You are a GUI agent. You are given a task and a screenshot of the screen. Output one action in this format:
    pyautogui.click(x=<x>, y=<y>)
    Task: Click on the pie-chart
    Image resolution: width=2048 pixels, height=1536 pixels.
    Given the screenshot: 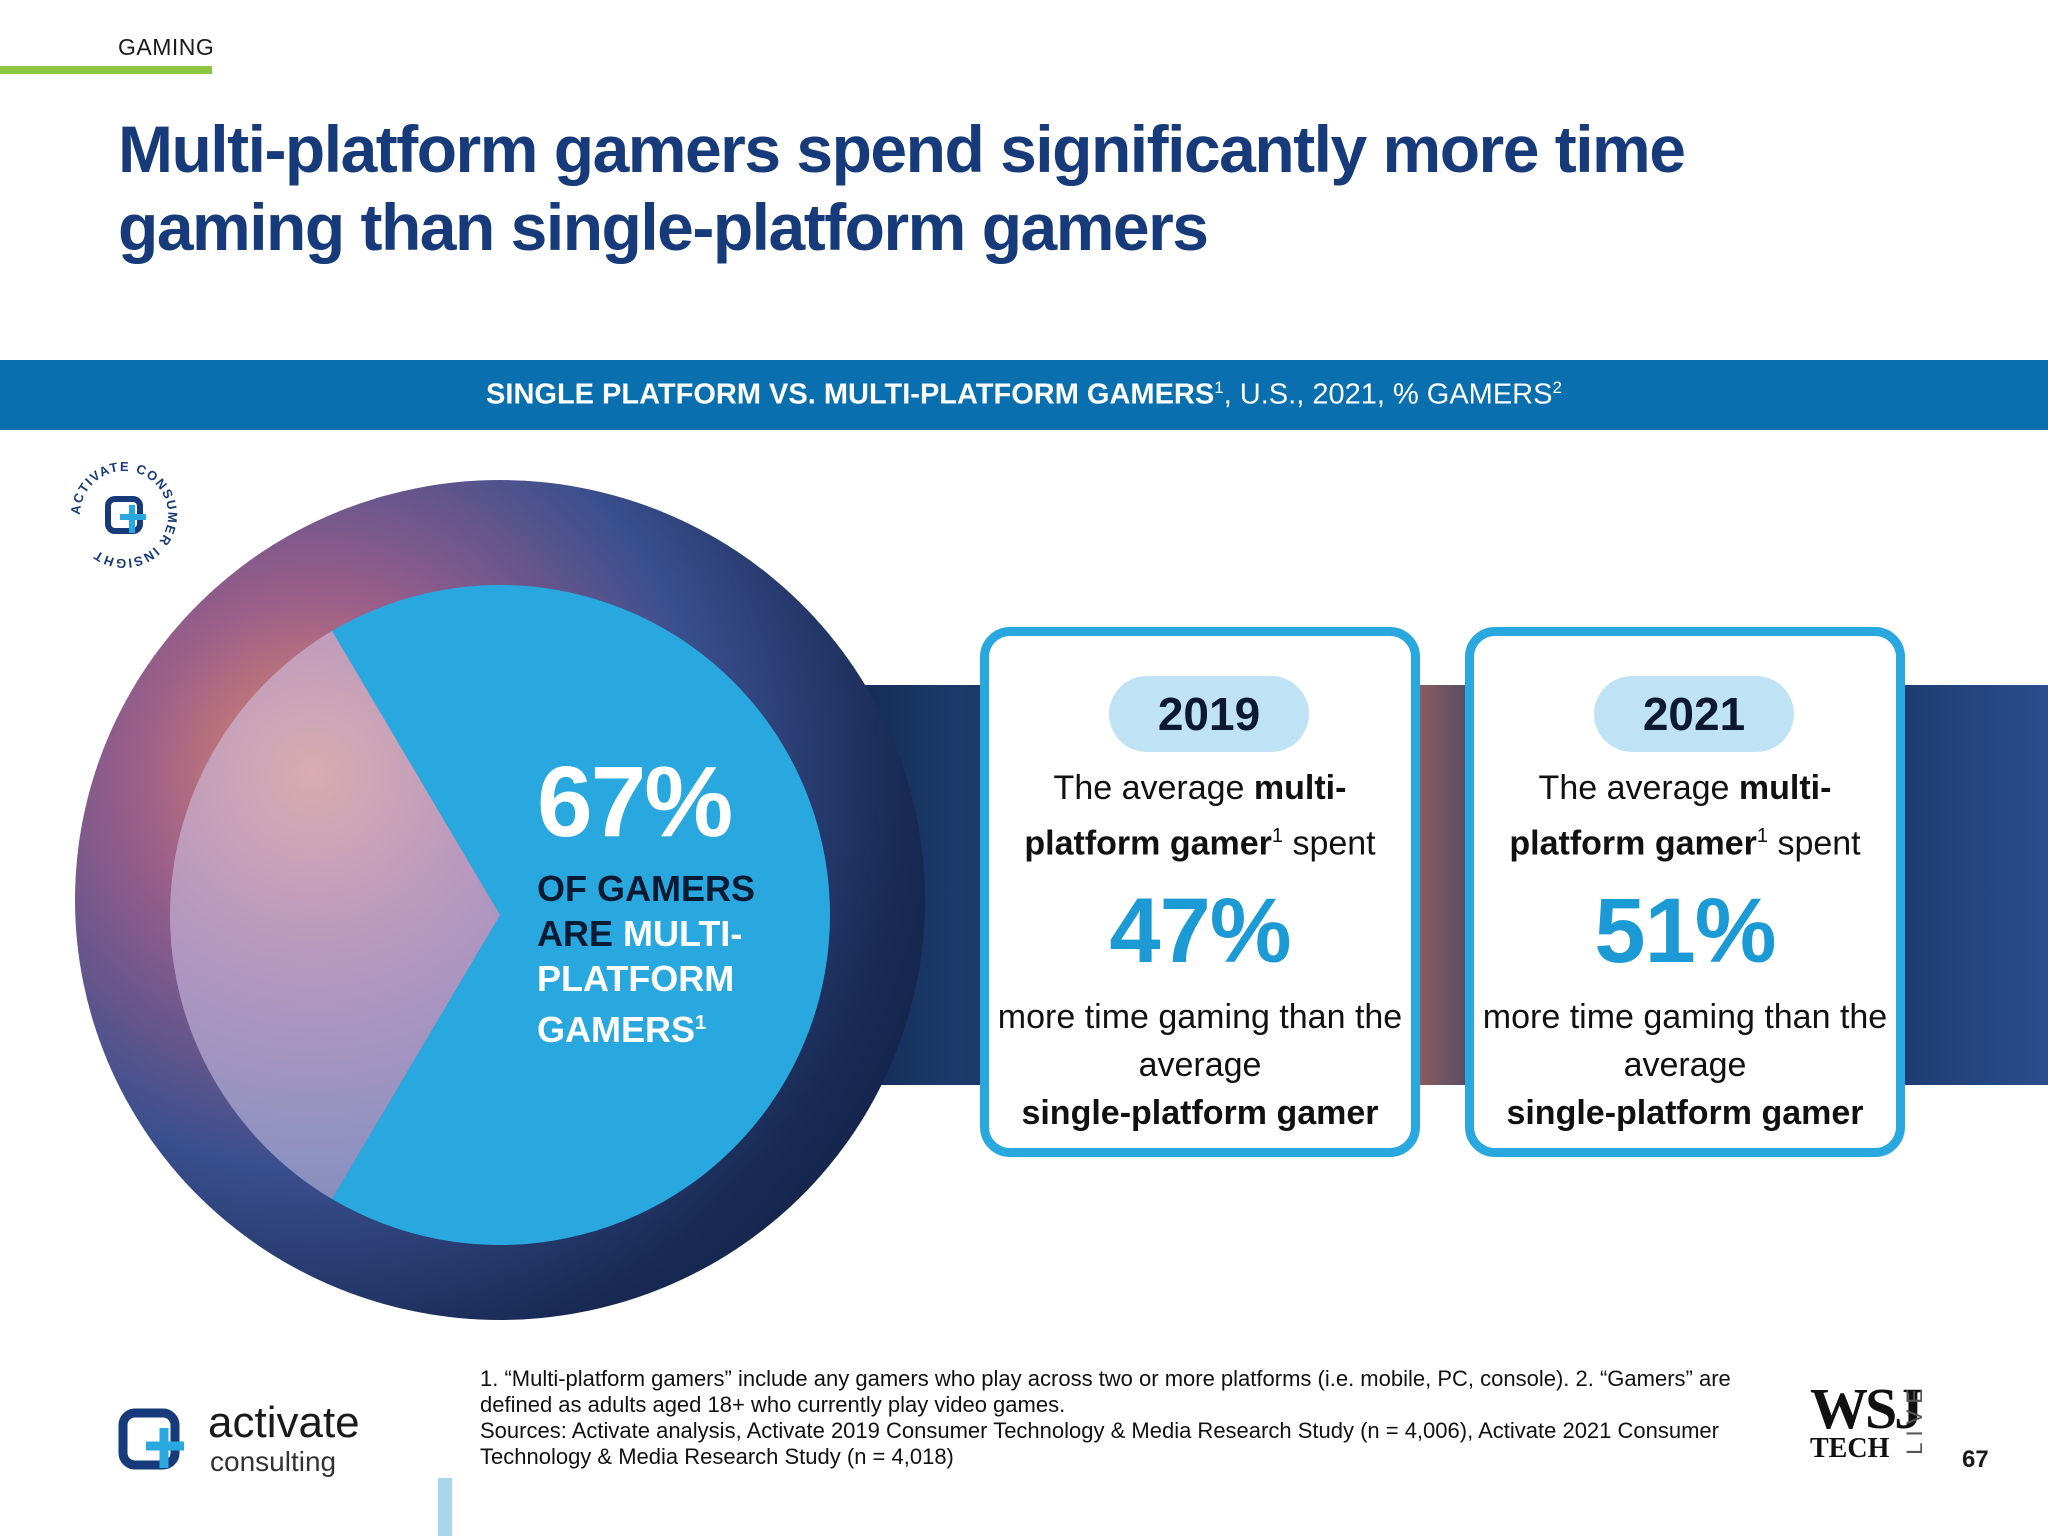 What is the action you would take?
    pyautogui.click(x=500, y=915)
    